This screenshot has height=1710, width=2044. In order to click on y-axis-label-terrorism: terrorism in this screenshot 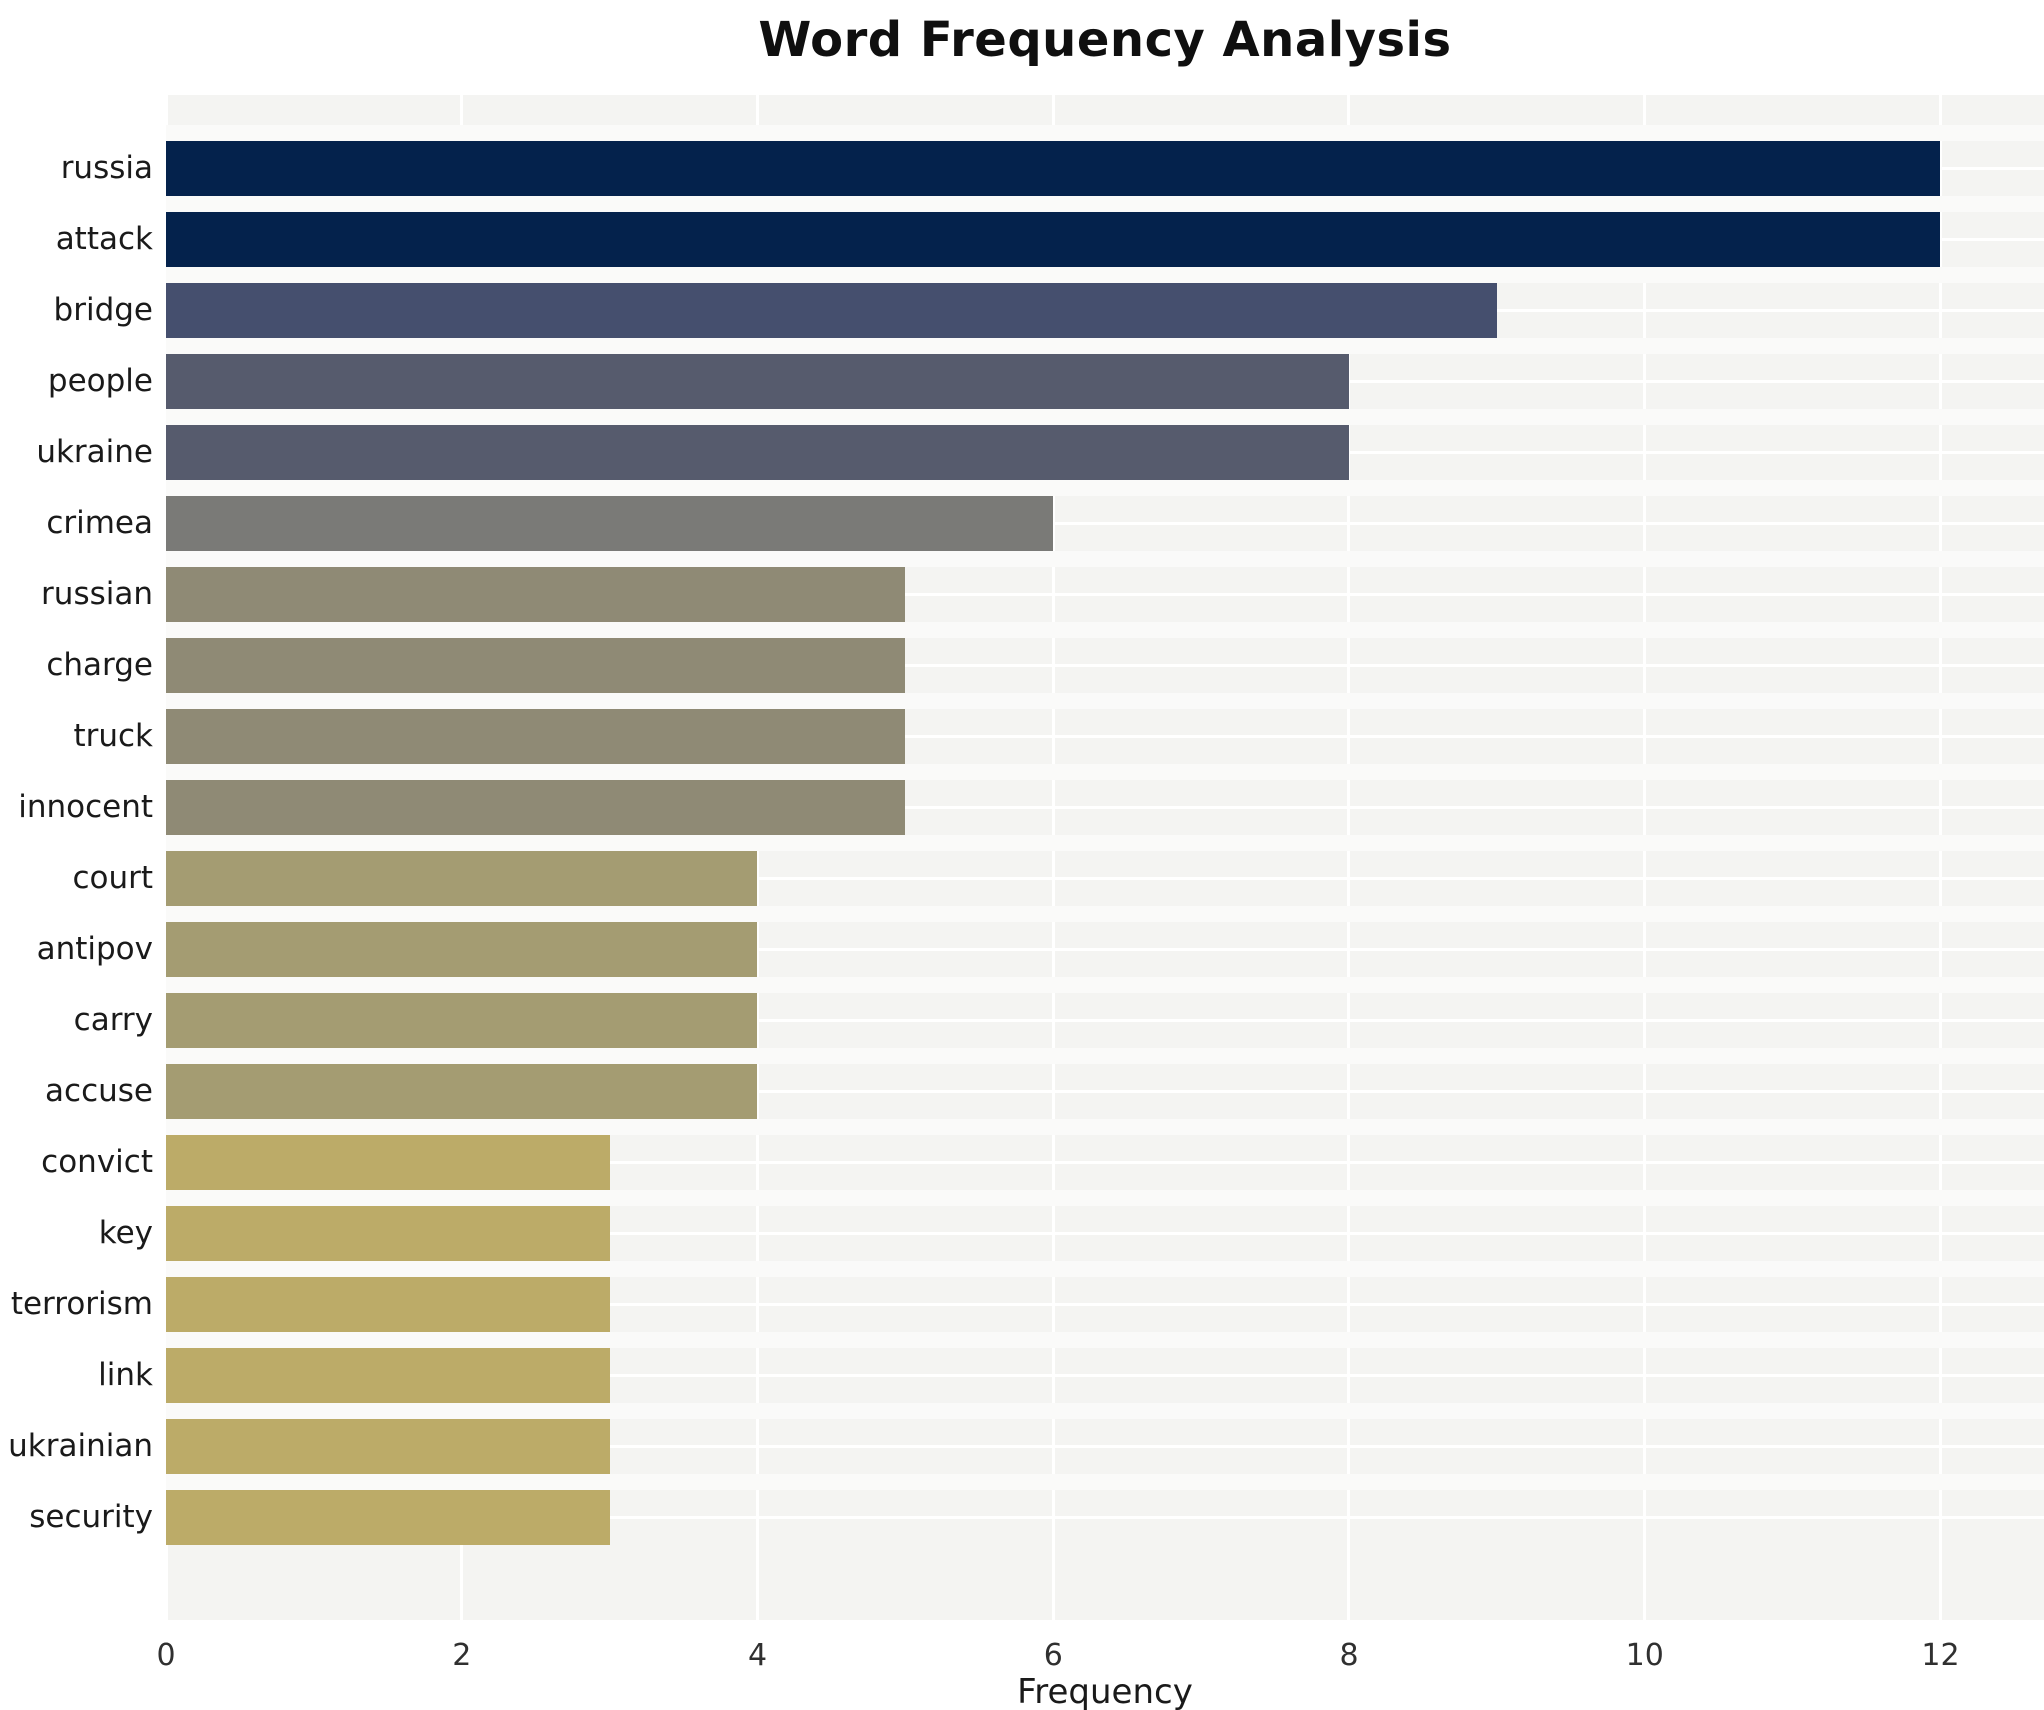, I will do `click(81, 1304)`.